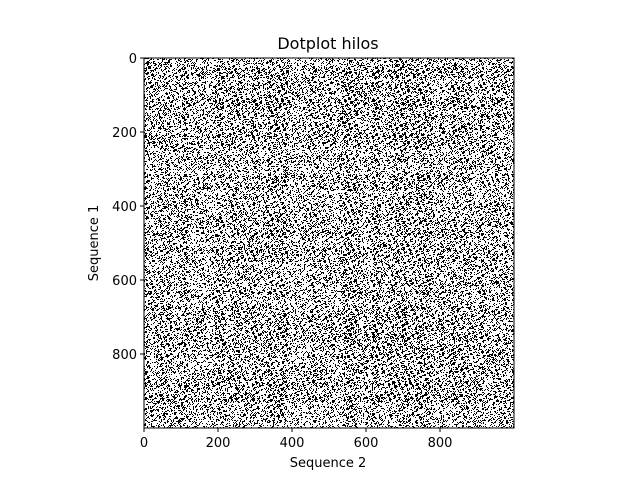  Describe the element at coordinates (218, 443) in the screenshot. I see `x-tick-label: 200` at that location.